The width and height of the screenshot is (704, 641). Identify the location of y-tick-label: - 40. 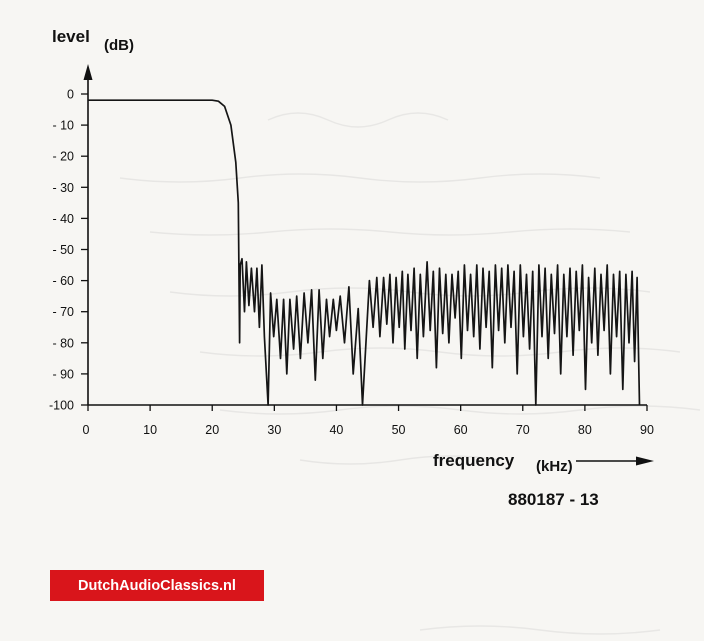
(63, 219).